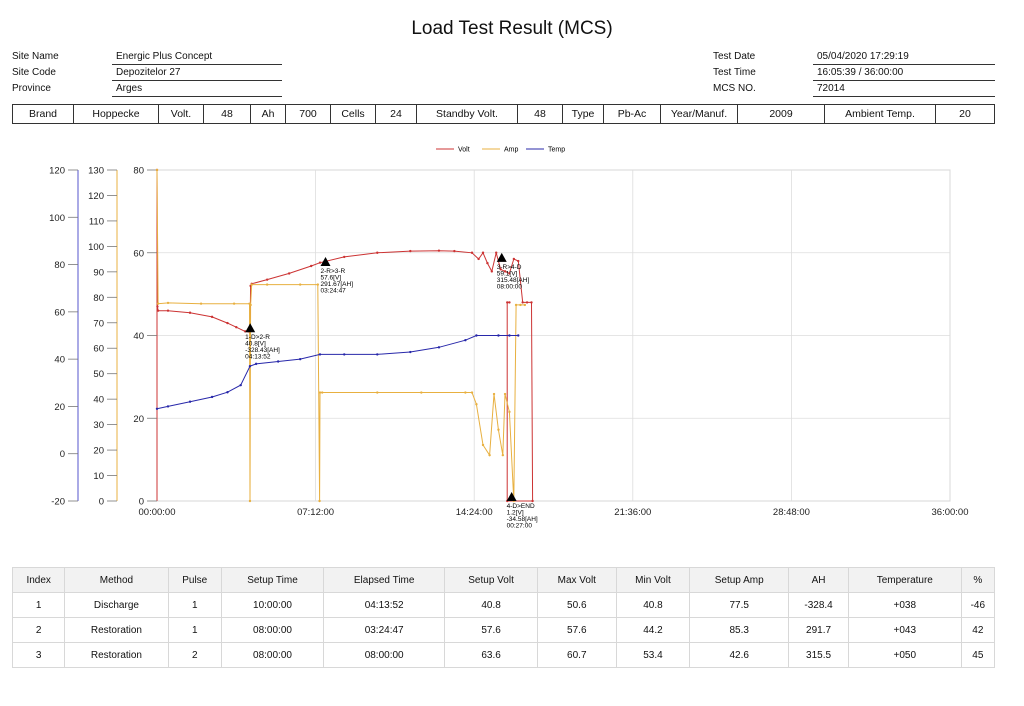 The width and height of the screenshot is (1024, 706). Describe the element at coordinates (965, 114) in the screenshot. I see `spec-ambient-temp-value: 20` at that location.